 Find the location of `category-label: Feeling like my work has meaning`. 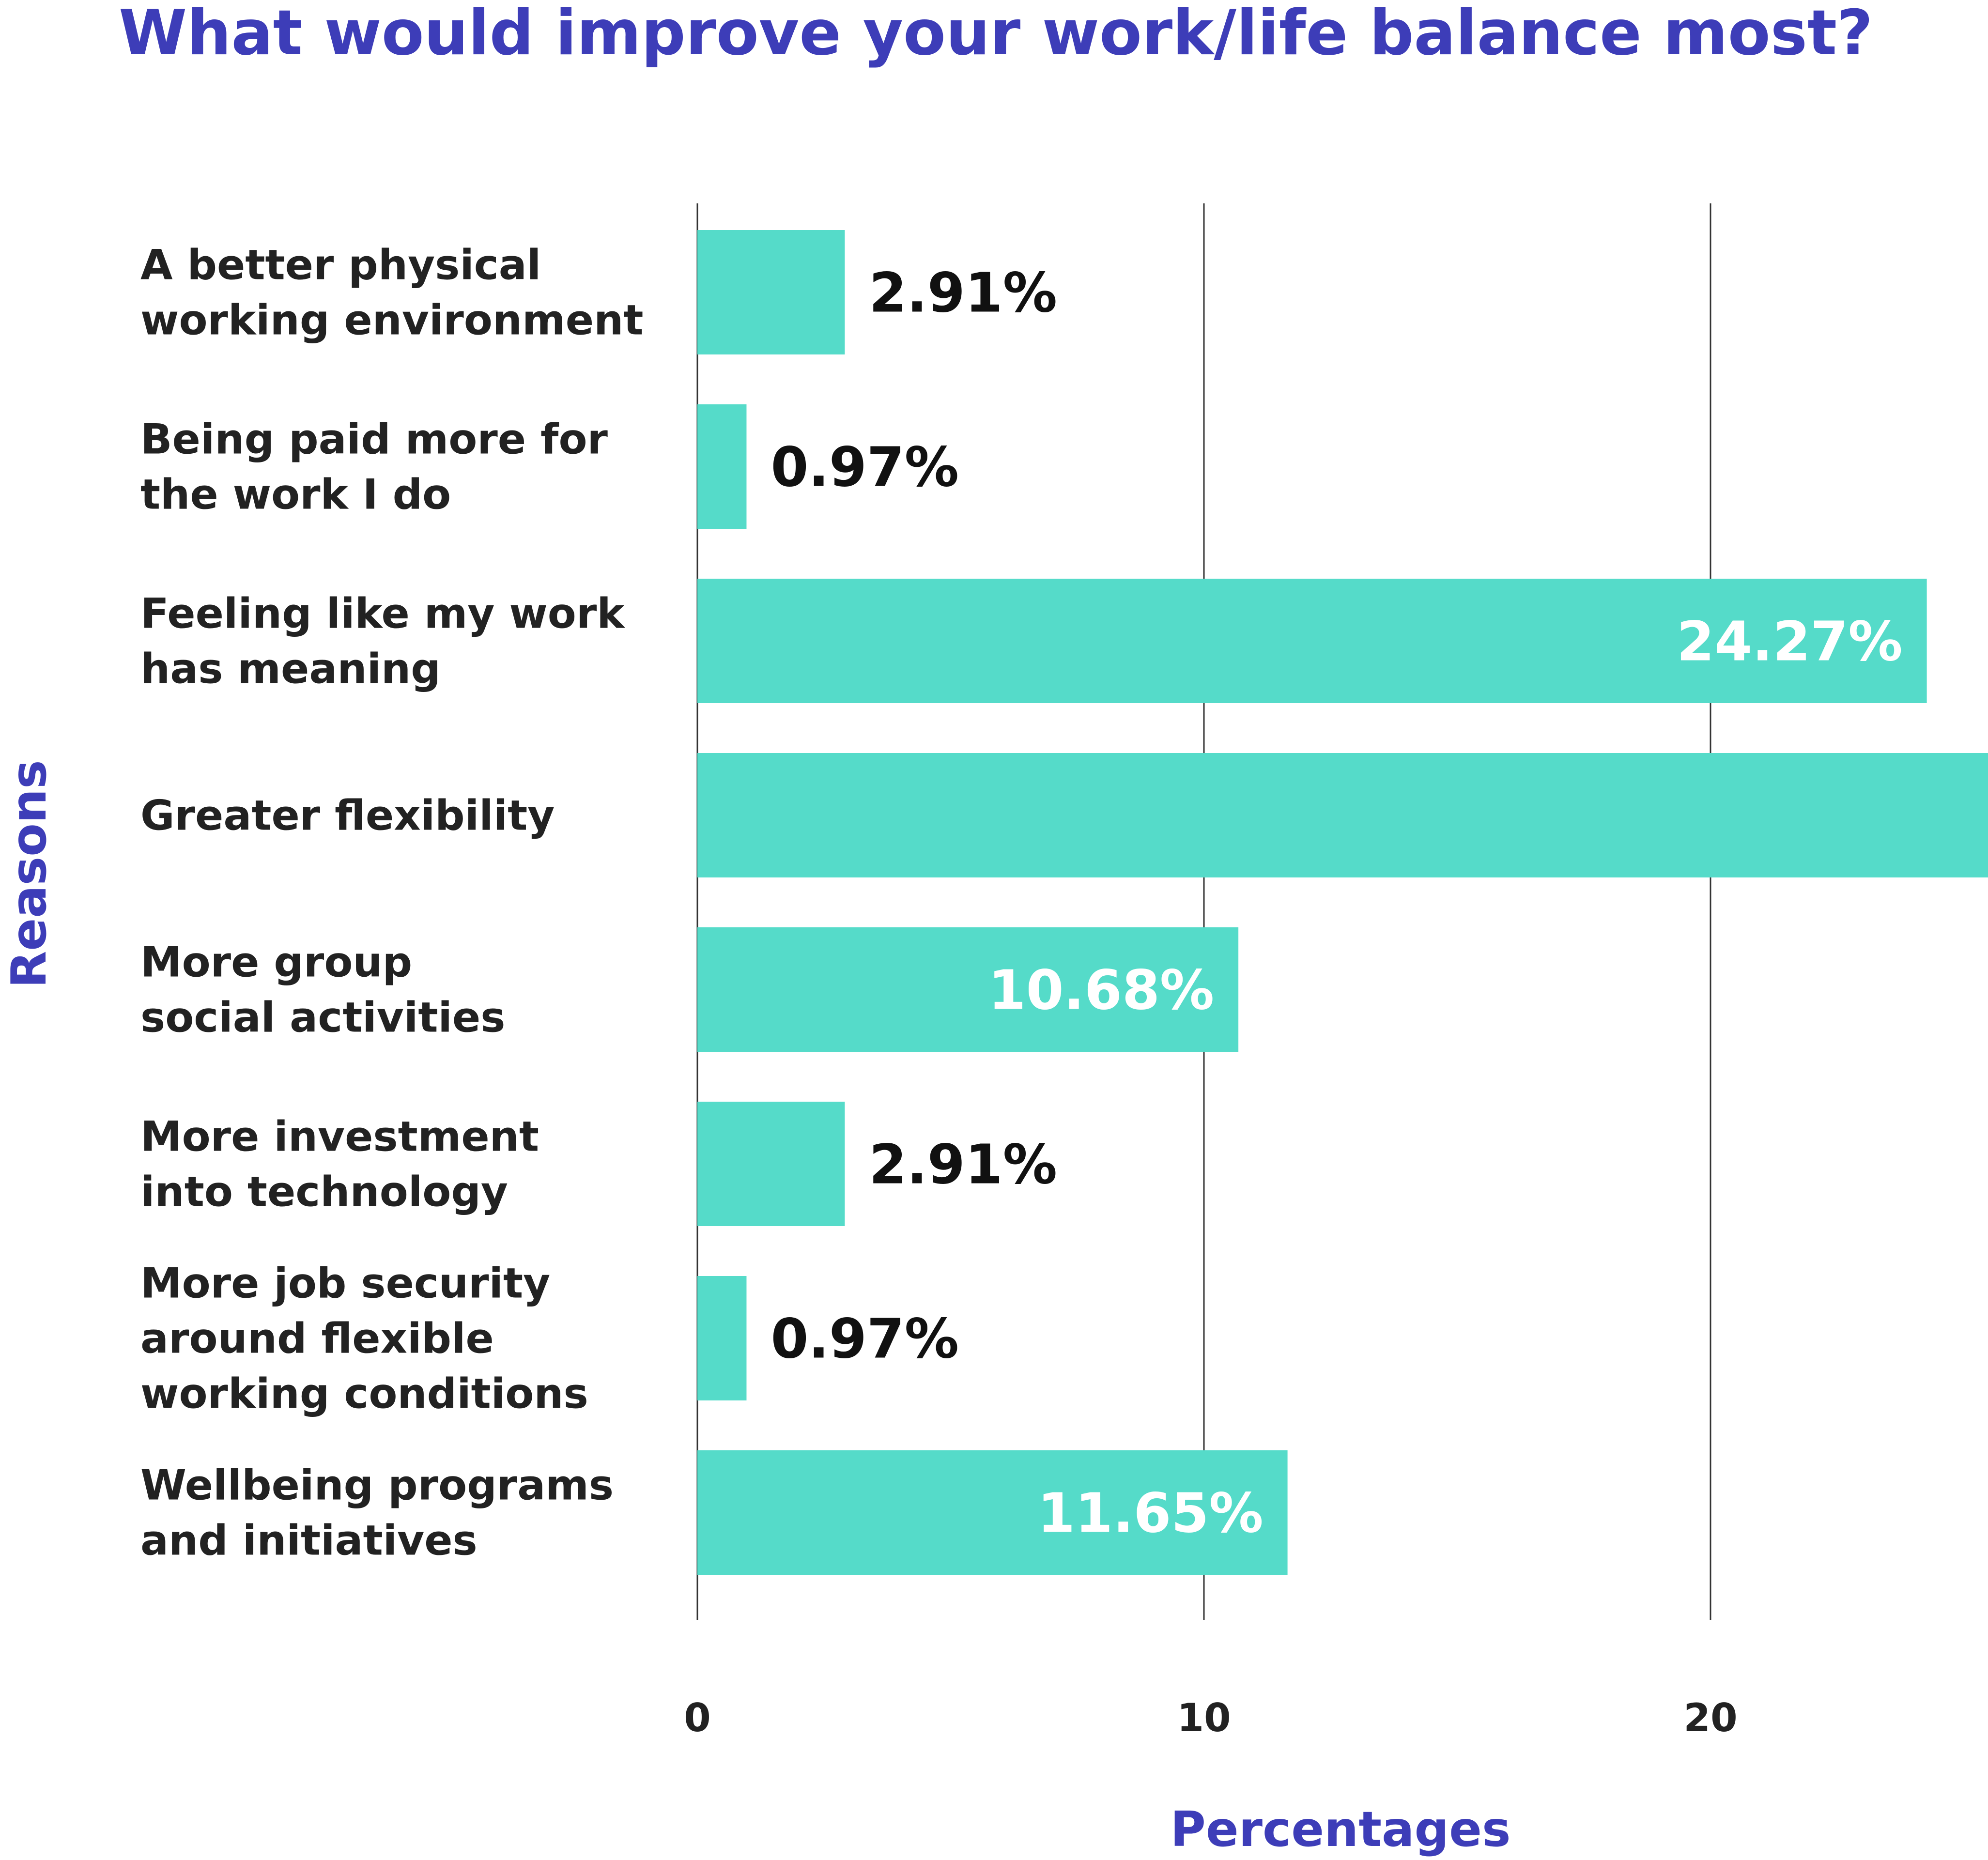

category-label: Feeling like my work has meaning is located at coordinates (383, 641).